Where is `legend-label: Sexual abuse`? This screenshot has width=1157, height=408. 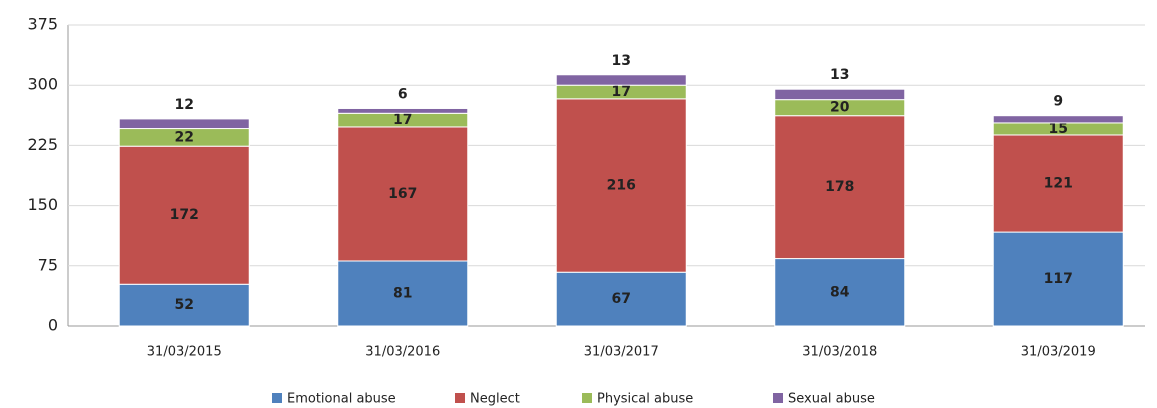
legend-label: Sexual abuse is located at coordinates (831, 399).